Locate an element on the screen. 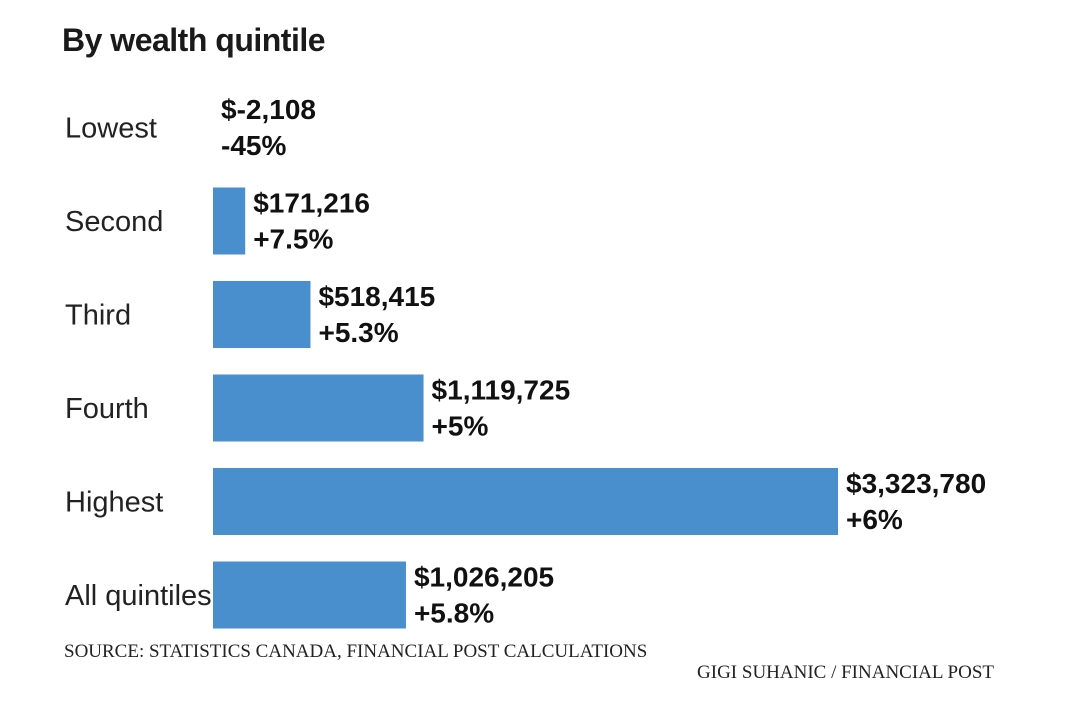  value-label-second: $171,216 is located at coordinates (311, 203).